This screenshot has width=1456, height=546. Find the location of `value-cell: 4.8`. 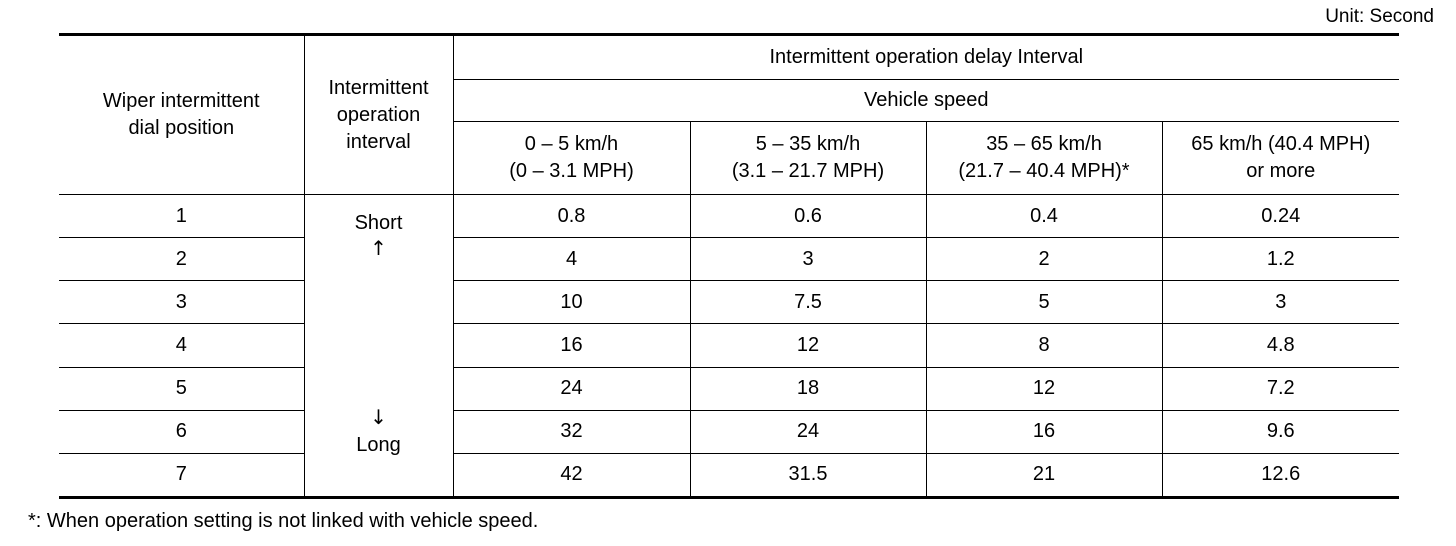

value-cell: 4.8 is located at coordinates (1280, 345).